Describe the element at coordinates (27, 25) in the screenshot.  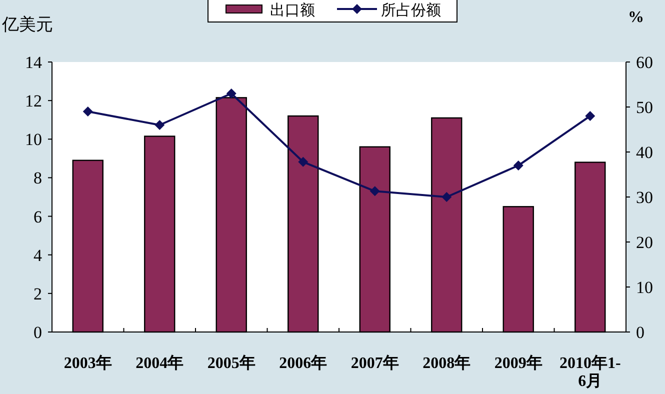
I see `y-axis-title: 亿美元` at that location.